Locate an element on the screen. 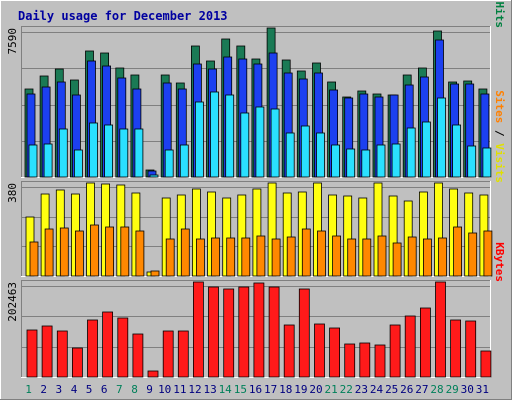  day-label-9: 9 is located at coordinates (149, 389).